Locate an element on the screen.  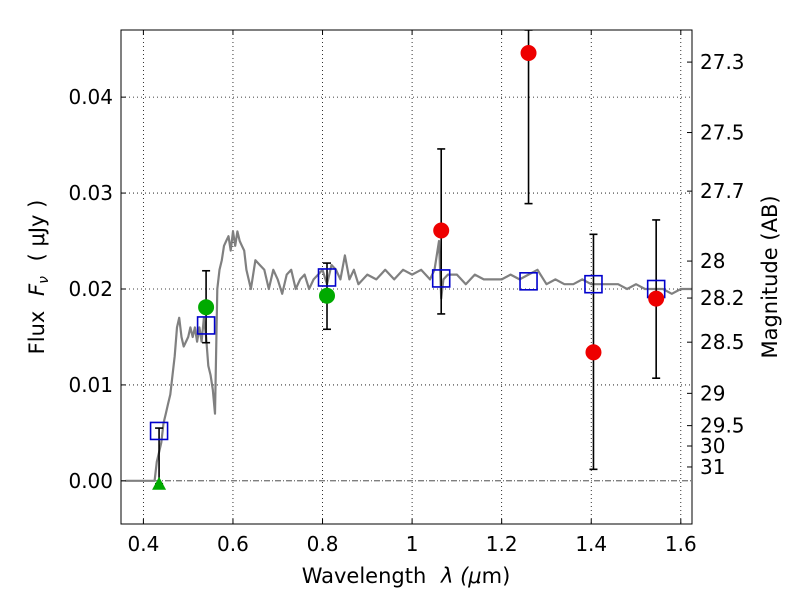
upper-limit-triangle is located at coordinates (159, 483).